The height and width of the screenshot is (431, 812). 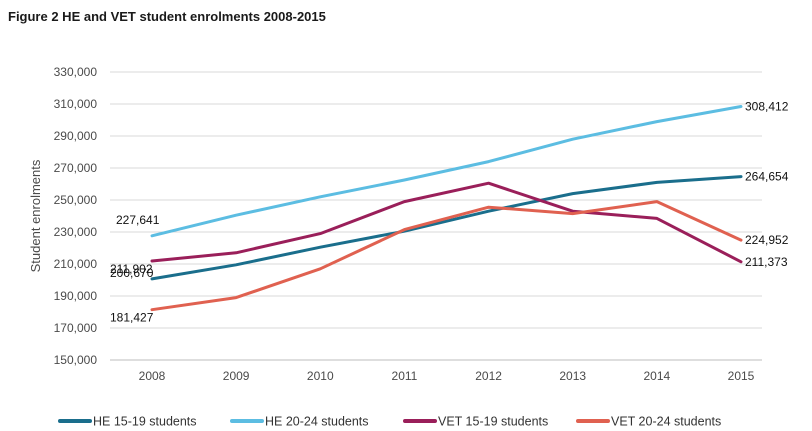 What do you see at coordinates (35, 215) in the screenshot?
I see `y-axis-label: Student enrolments` at bounding box center [35, 215].